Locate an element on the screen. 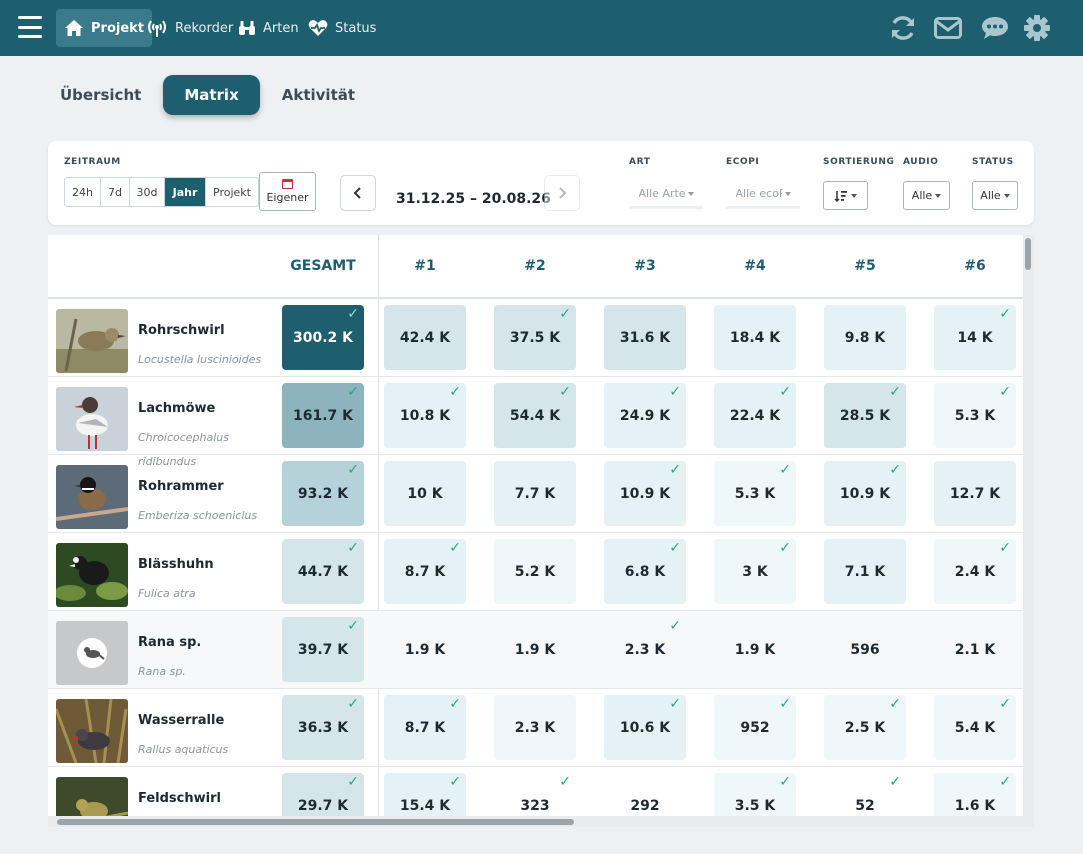 This screenshot has height=854, width=1083. column-header-1: #1 is located at coordinates (425, 266).